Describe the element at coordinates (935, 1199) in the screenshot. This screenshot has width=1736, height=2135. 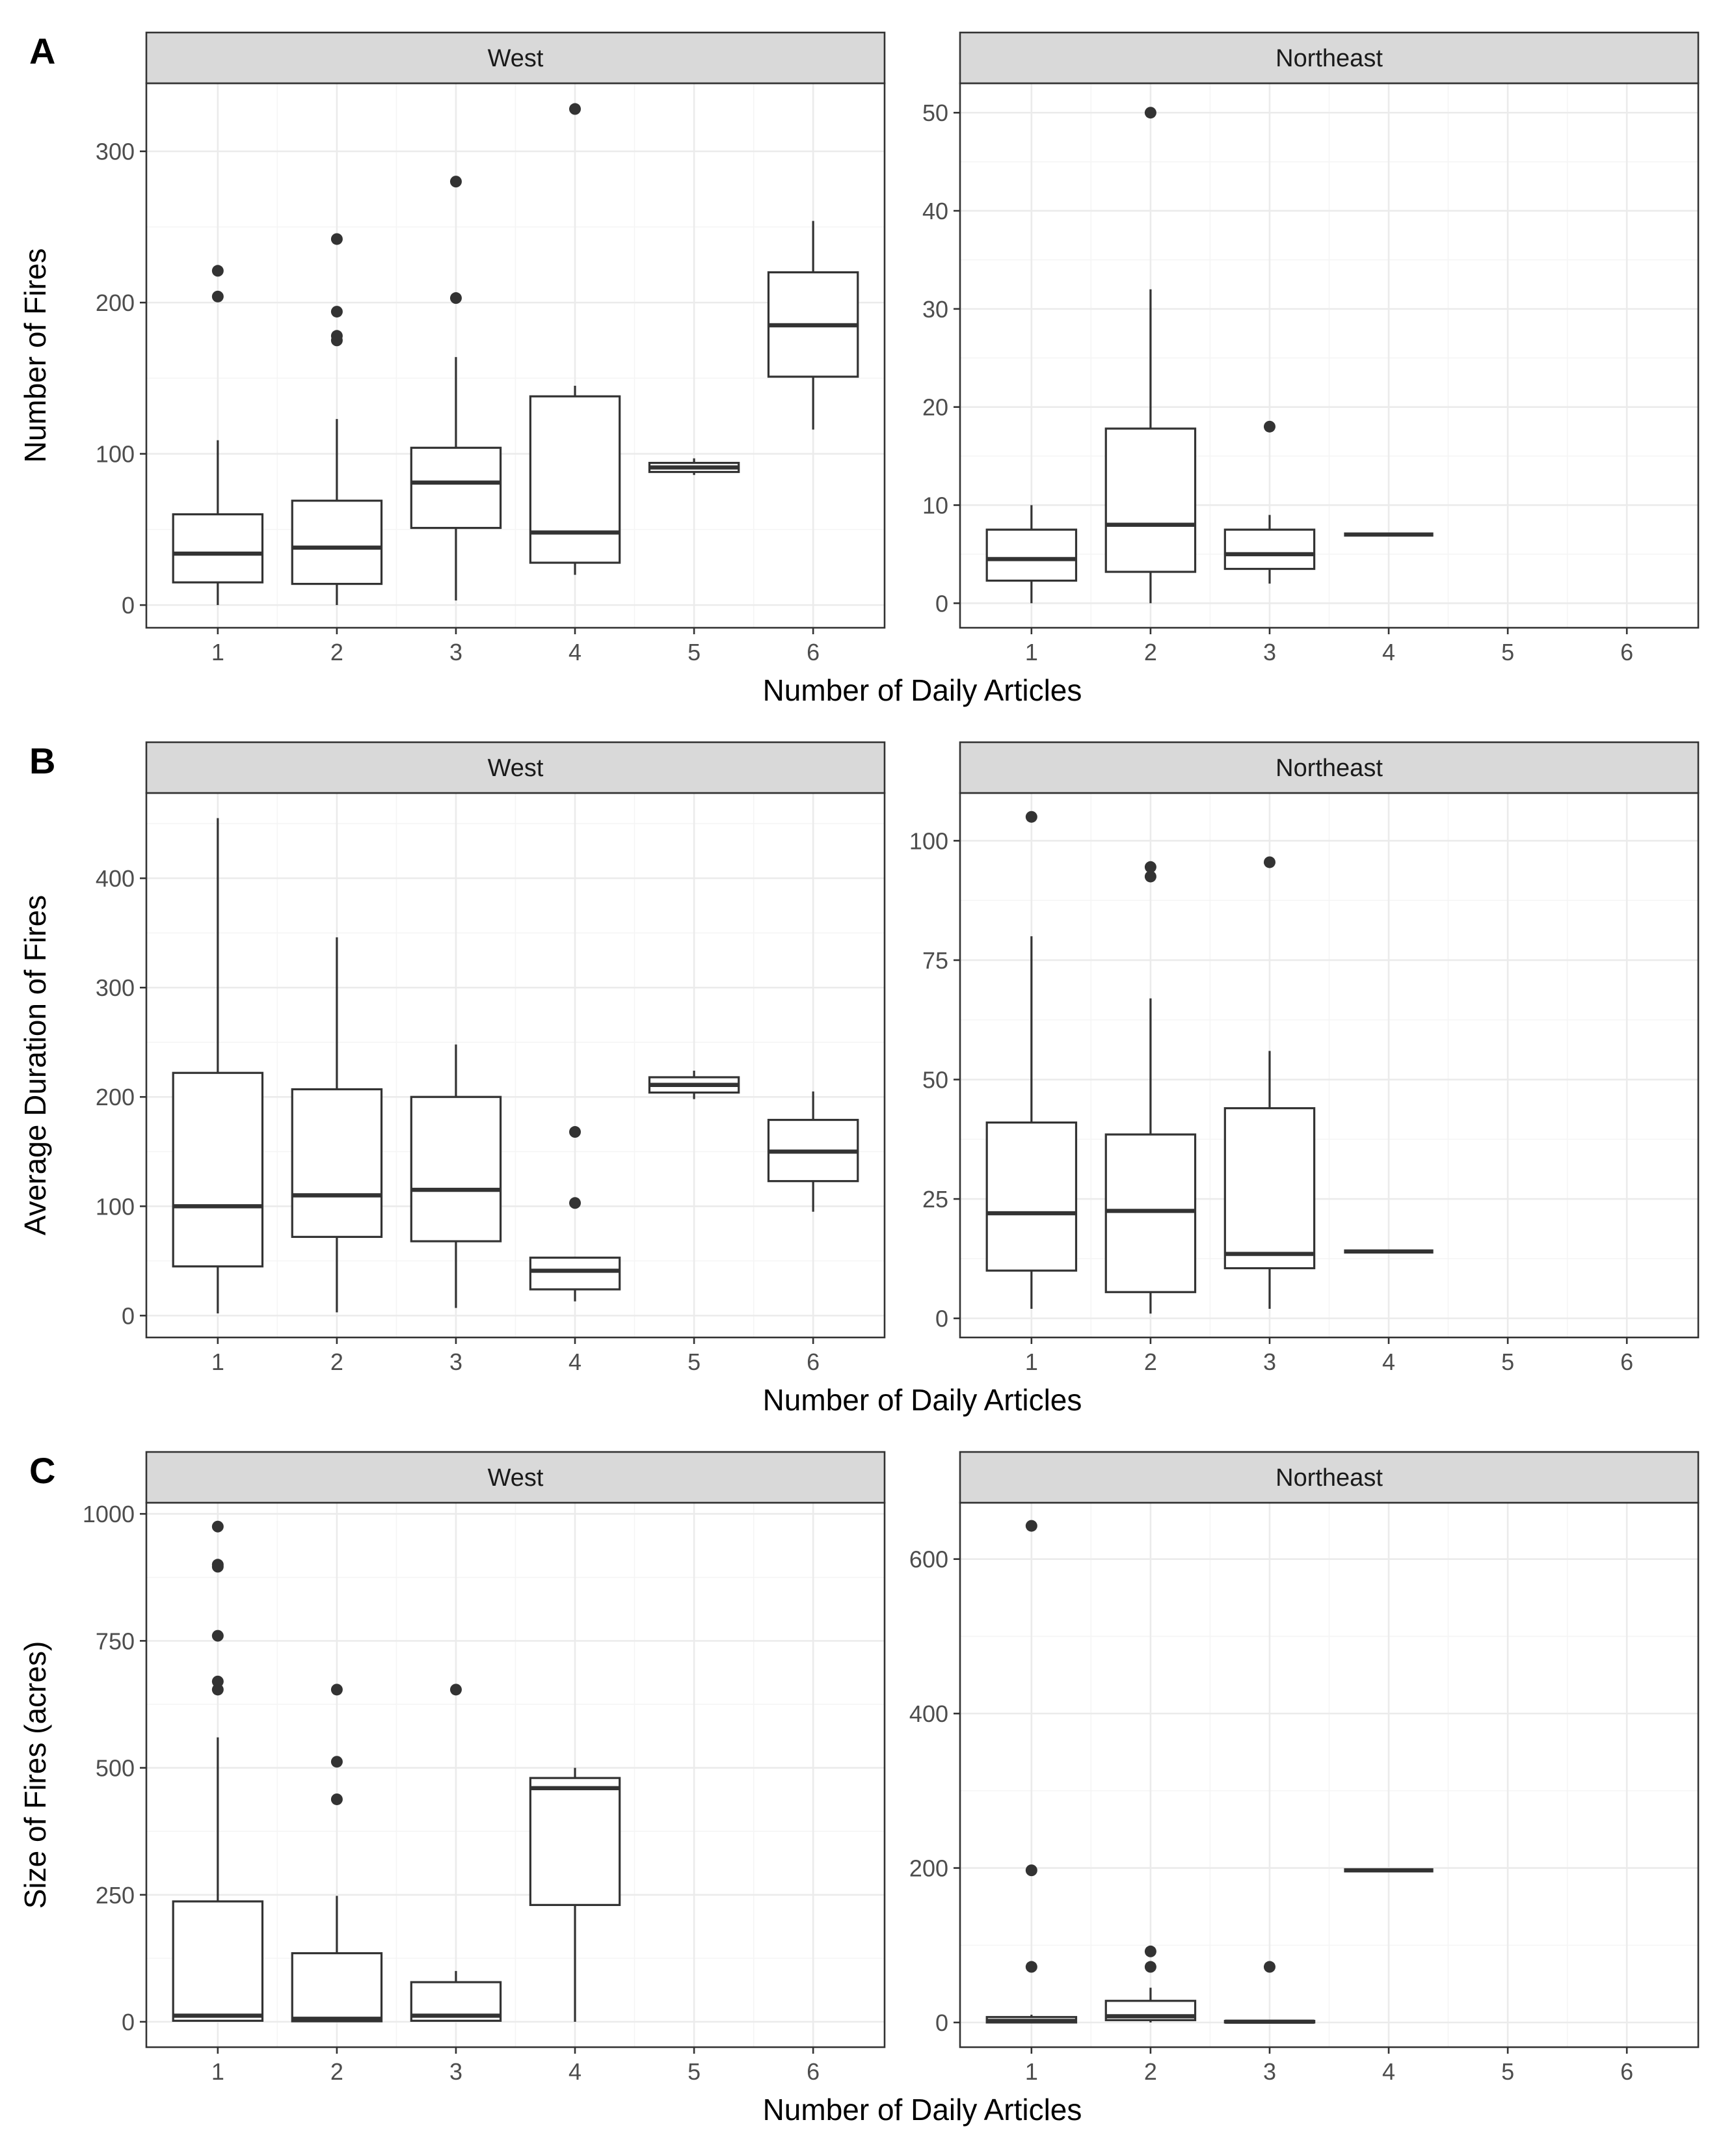
I see `y-tick-label: 25` at that location.